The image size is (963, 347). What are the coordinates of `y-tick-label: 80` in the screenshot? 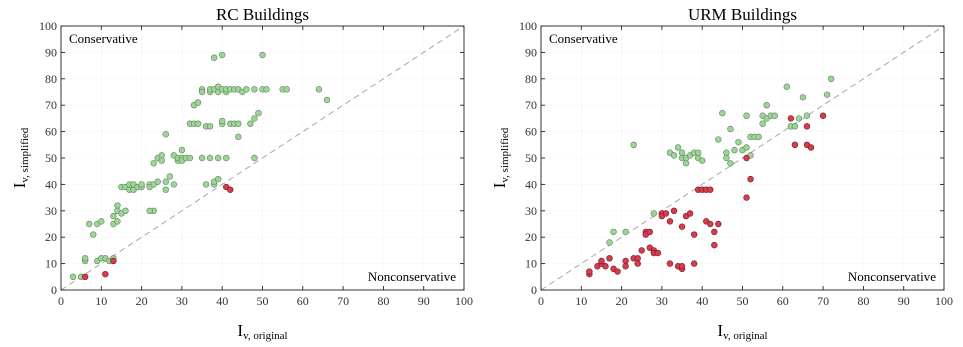 It's located at (51, 79).